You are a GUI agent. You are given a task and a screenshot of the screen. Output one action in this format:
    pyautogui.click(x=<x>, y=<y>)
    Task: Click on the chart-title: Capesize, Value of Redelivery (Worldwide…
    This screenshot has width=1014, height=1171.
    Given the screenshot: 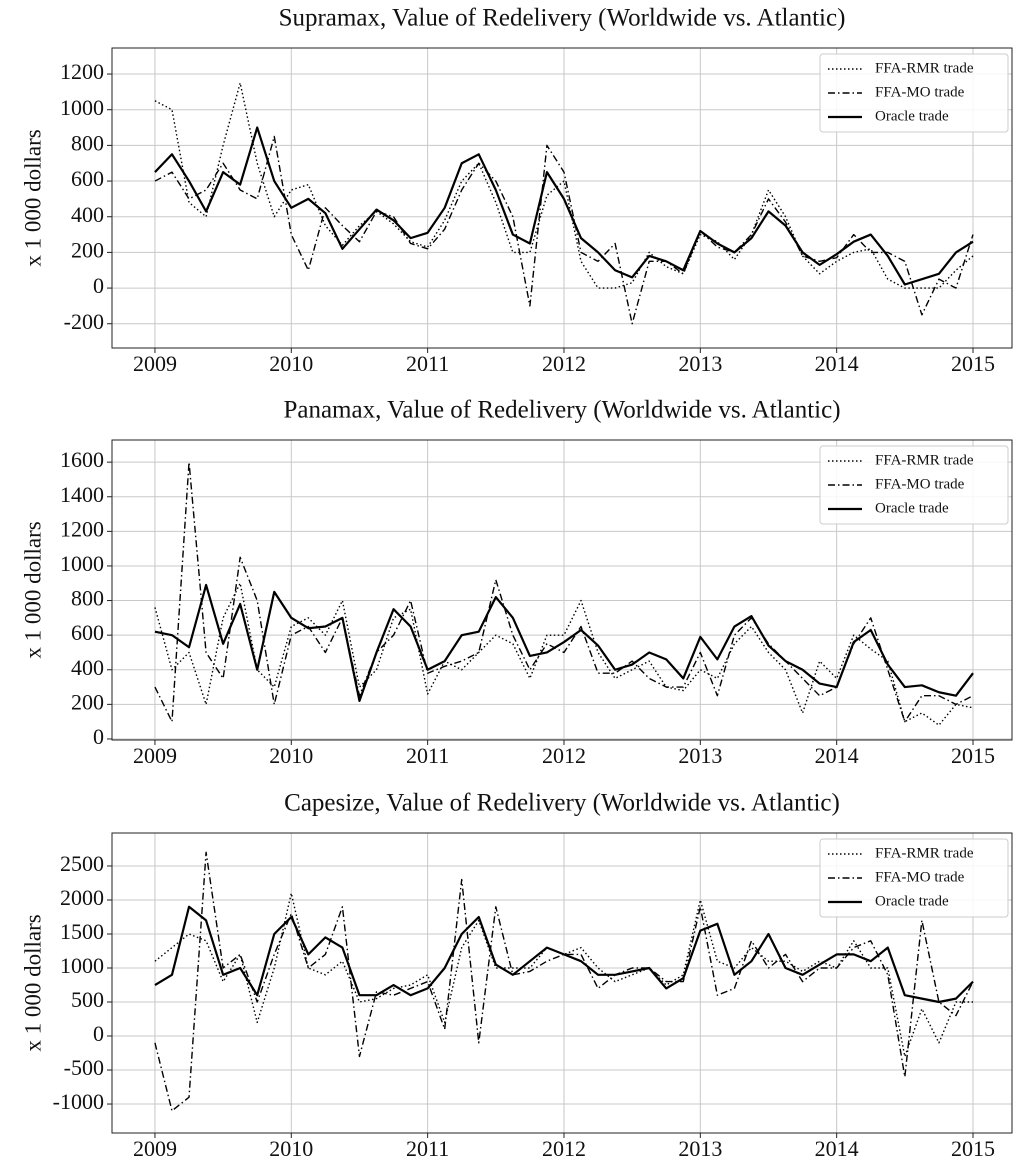 What is the action you would take?
    pyautogui.click(x=562, y=803)
    